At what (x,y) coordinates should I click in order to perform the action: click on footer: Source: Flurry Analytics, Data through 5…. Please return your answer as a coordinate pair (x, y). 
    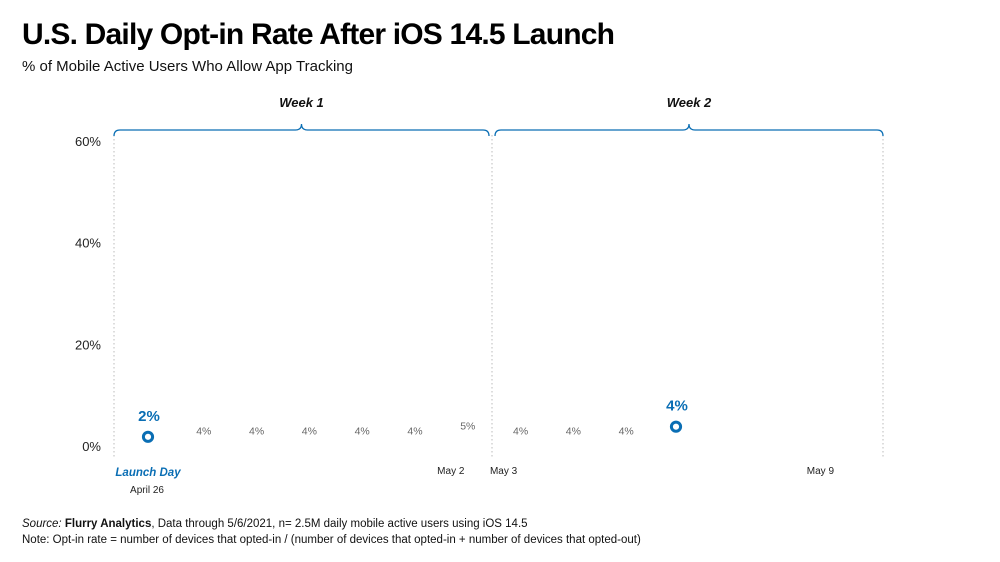
    Looking at the image, I should click on (331, 532).